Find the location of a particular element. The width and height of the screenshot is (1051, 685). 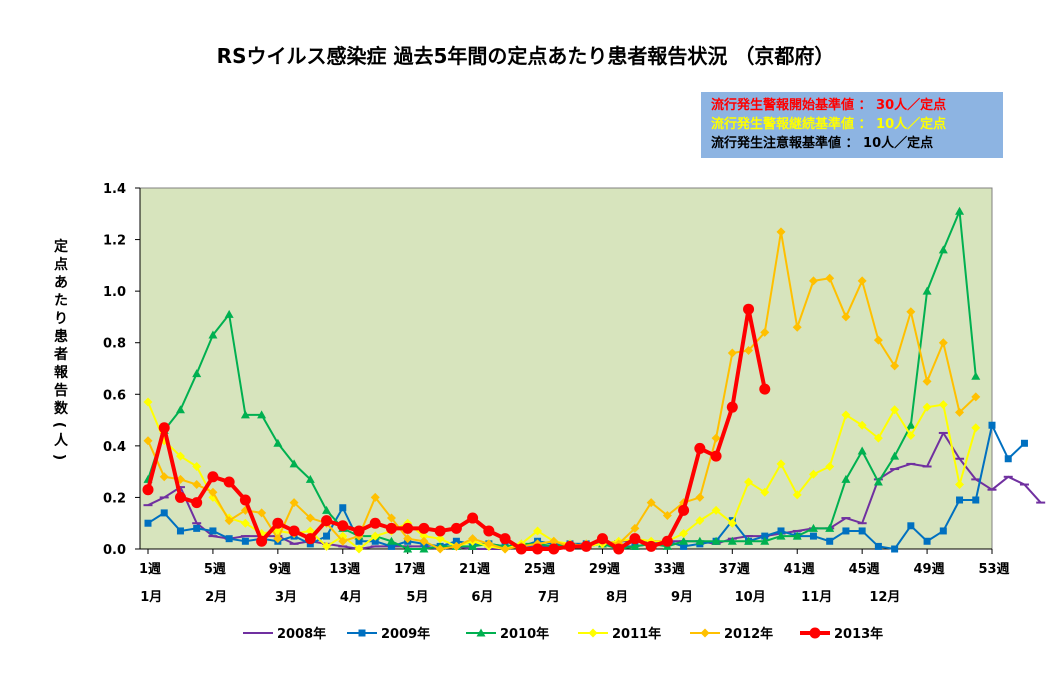

y-tick-label: 0.8 is located at coordinates (114, 344).